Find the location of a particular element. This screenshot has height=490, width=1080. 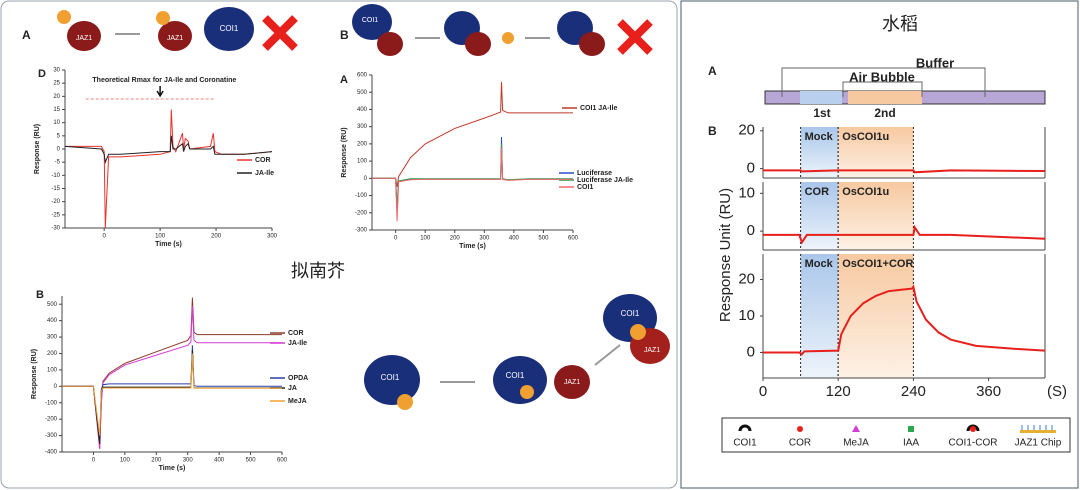

legend-label: OPDA is located at coordinates (298, 378).